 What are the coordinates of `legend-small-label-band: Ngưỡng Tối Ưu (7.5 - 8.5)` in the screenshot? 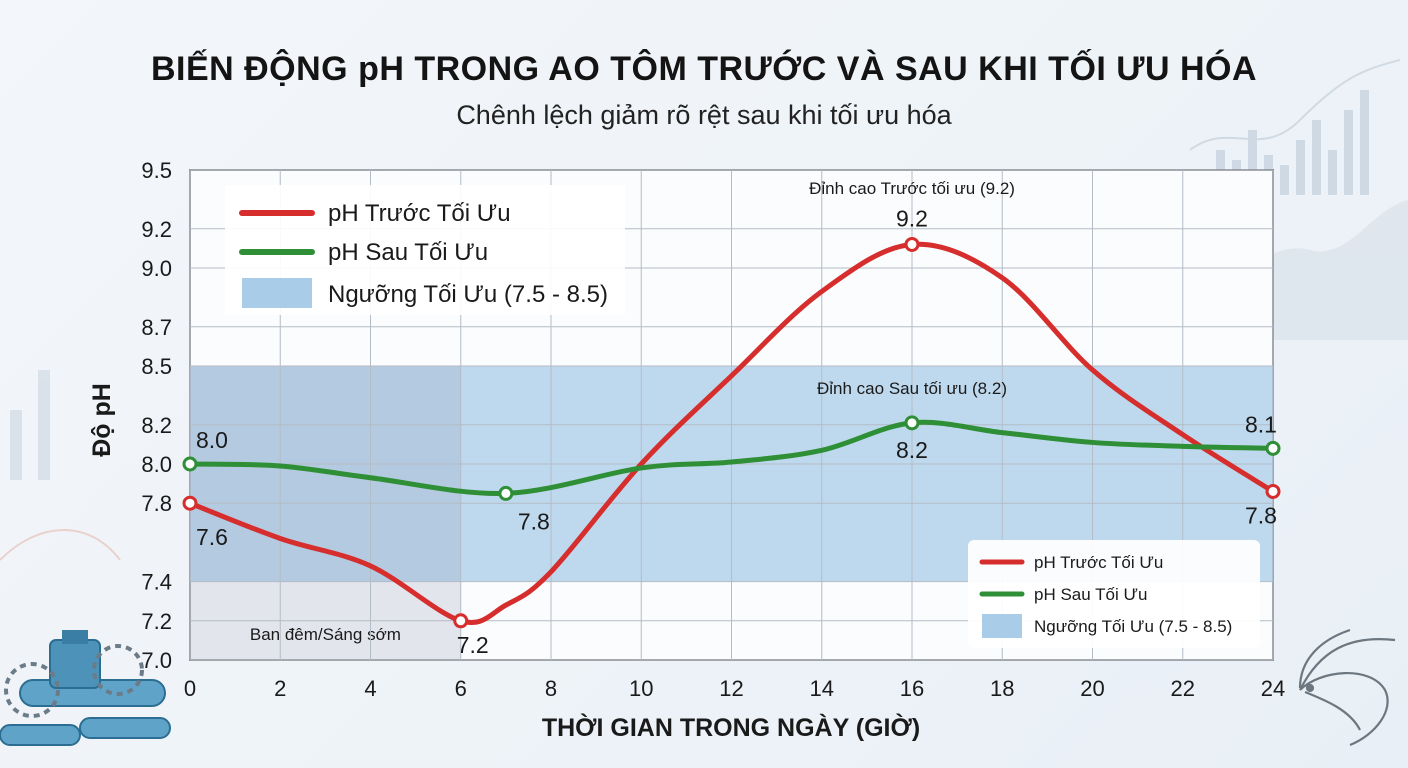 It's located at (1133, 626).